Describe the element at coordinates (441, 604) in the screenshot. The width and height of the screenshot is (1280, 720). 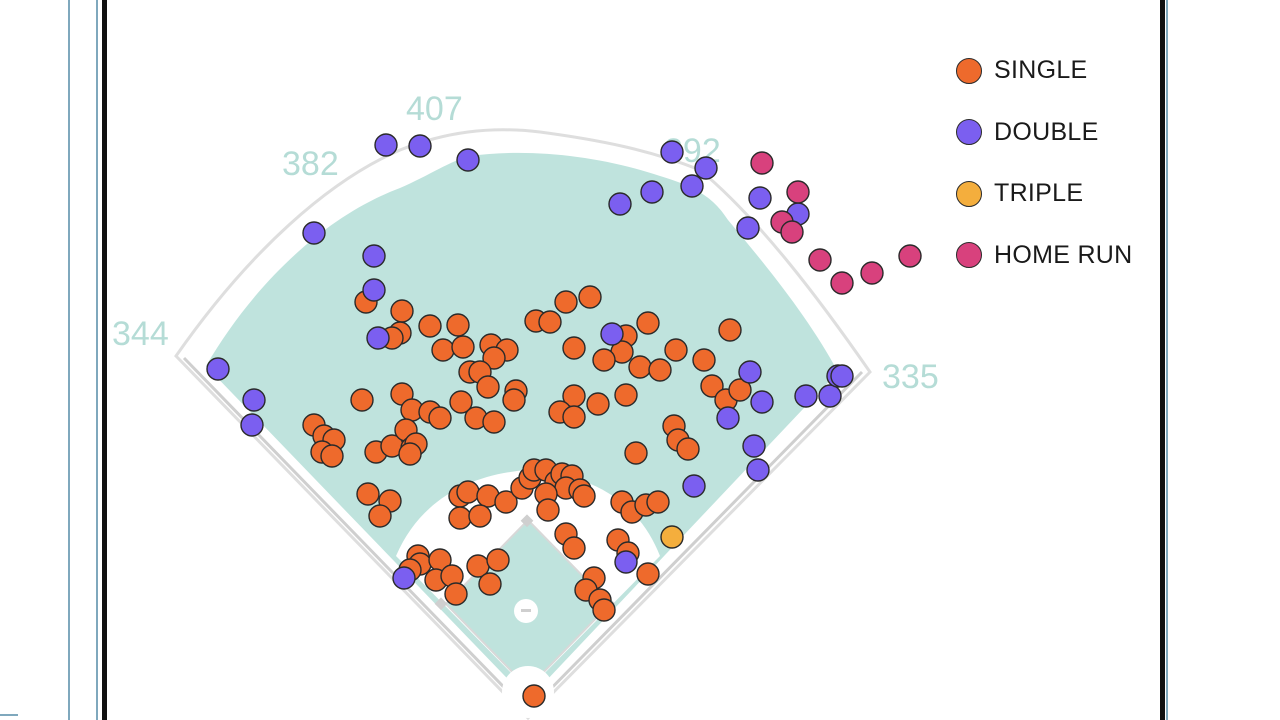
I see `third-base` at that location.